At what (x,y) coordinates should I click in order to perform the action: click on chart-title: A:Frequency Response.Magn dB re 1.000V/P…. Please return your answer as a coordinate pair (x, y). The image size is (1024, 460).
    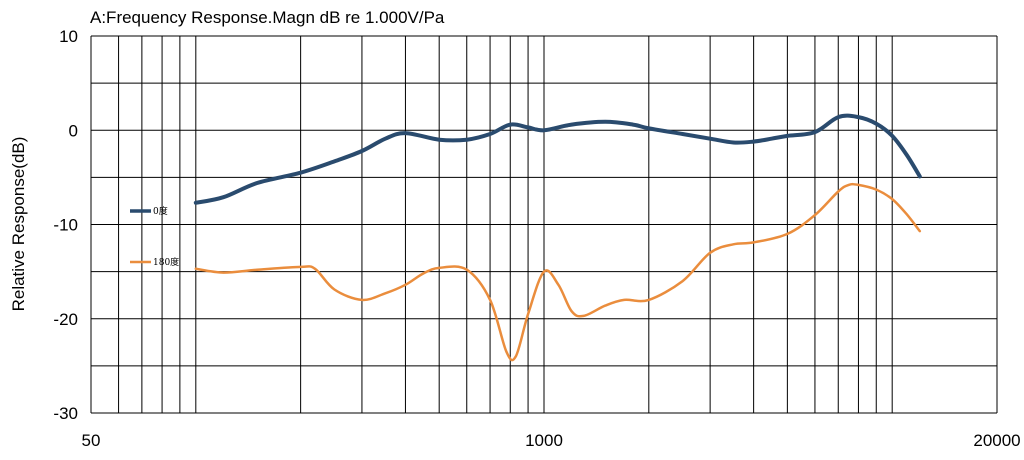
    Looking at the image, I should click on (267, 17).